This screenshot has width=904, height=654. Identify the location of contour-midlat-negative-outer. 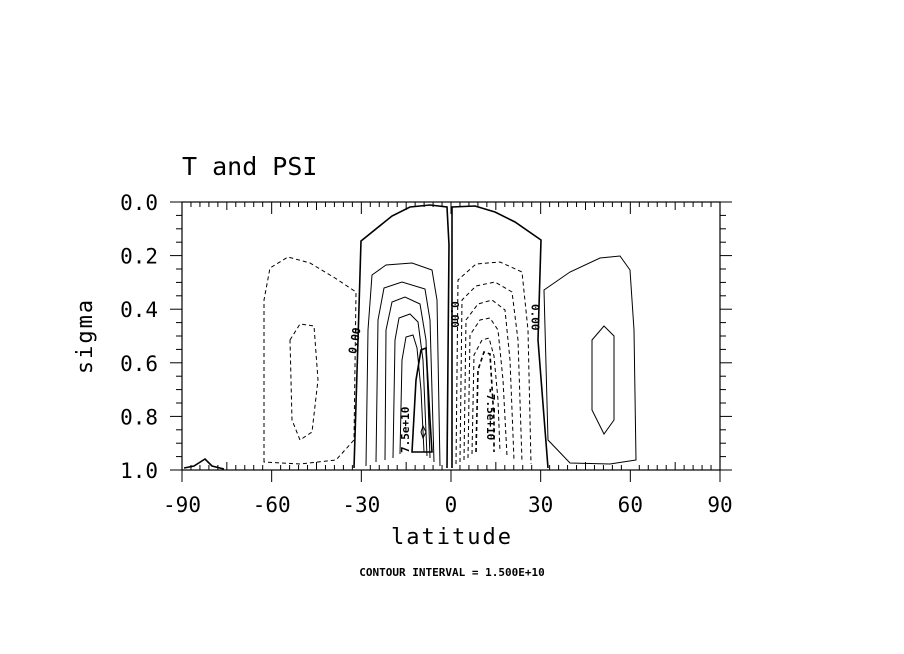
(310, 360).